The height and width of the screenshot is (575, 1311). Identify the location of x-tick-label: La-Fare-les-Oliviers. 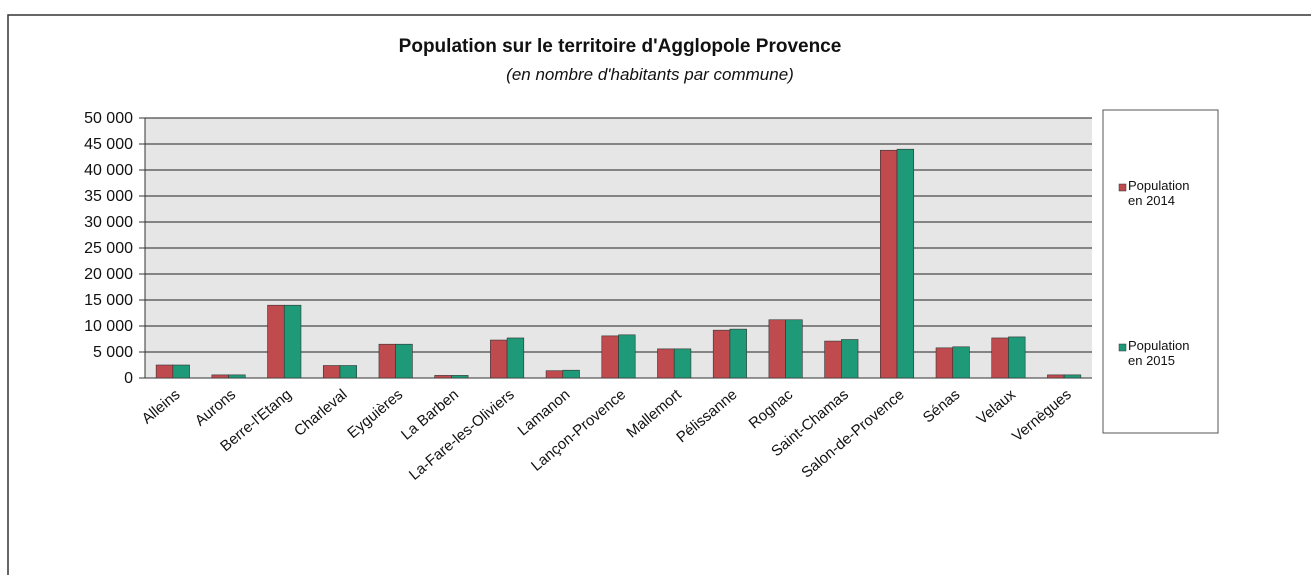
(462, 435).